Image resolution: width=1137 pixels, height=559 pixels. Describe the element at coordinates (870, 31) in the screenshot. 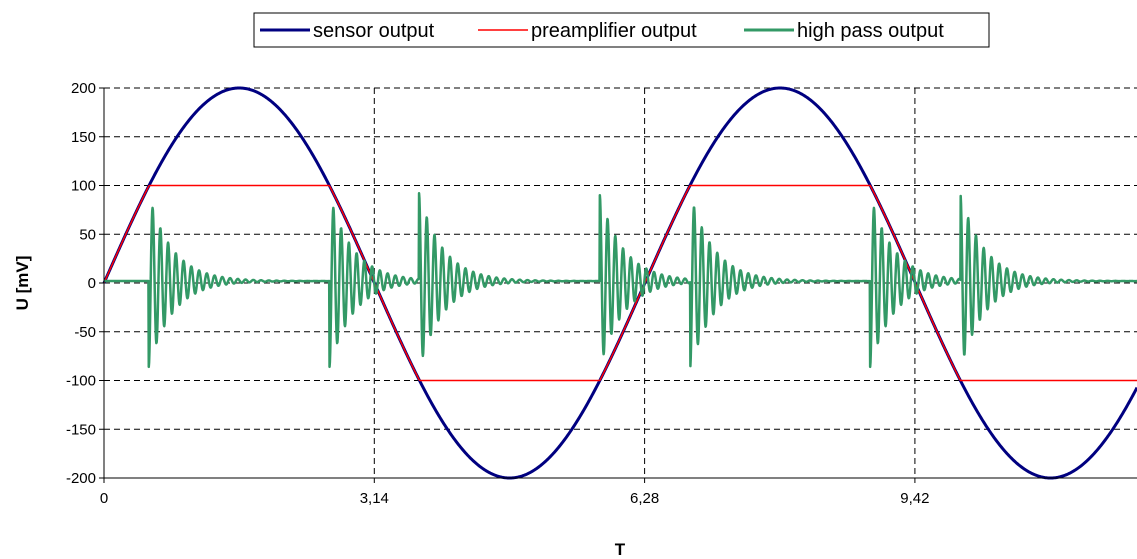

I see `legend-label-high-pass-output: high pass output` at that location.